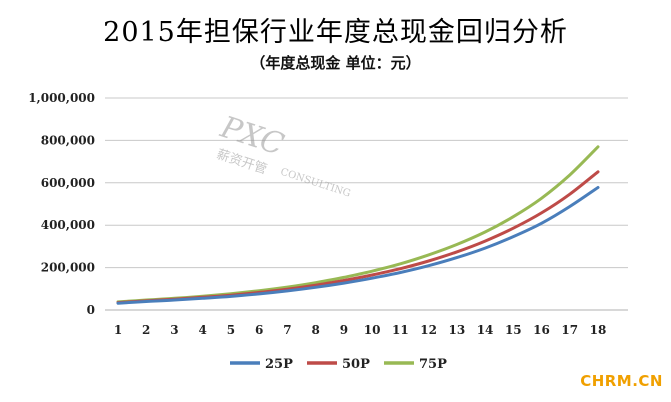 This screenshot has height=402, width=671. I want to click on site-badge: CHRM.CN, so click(621, 381).